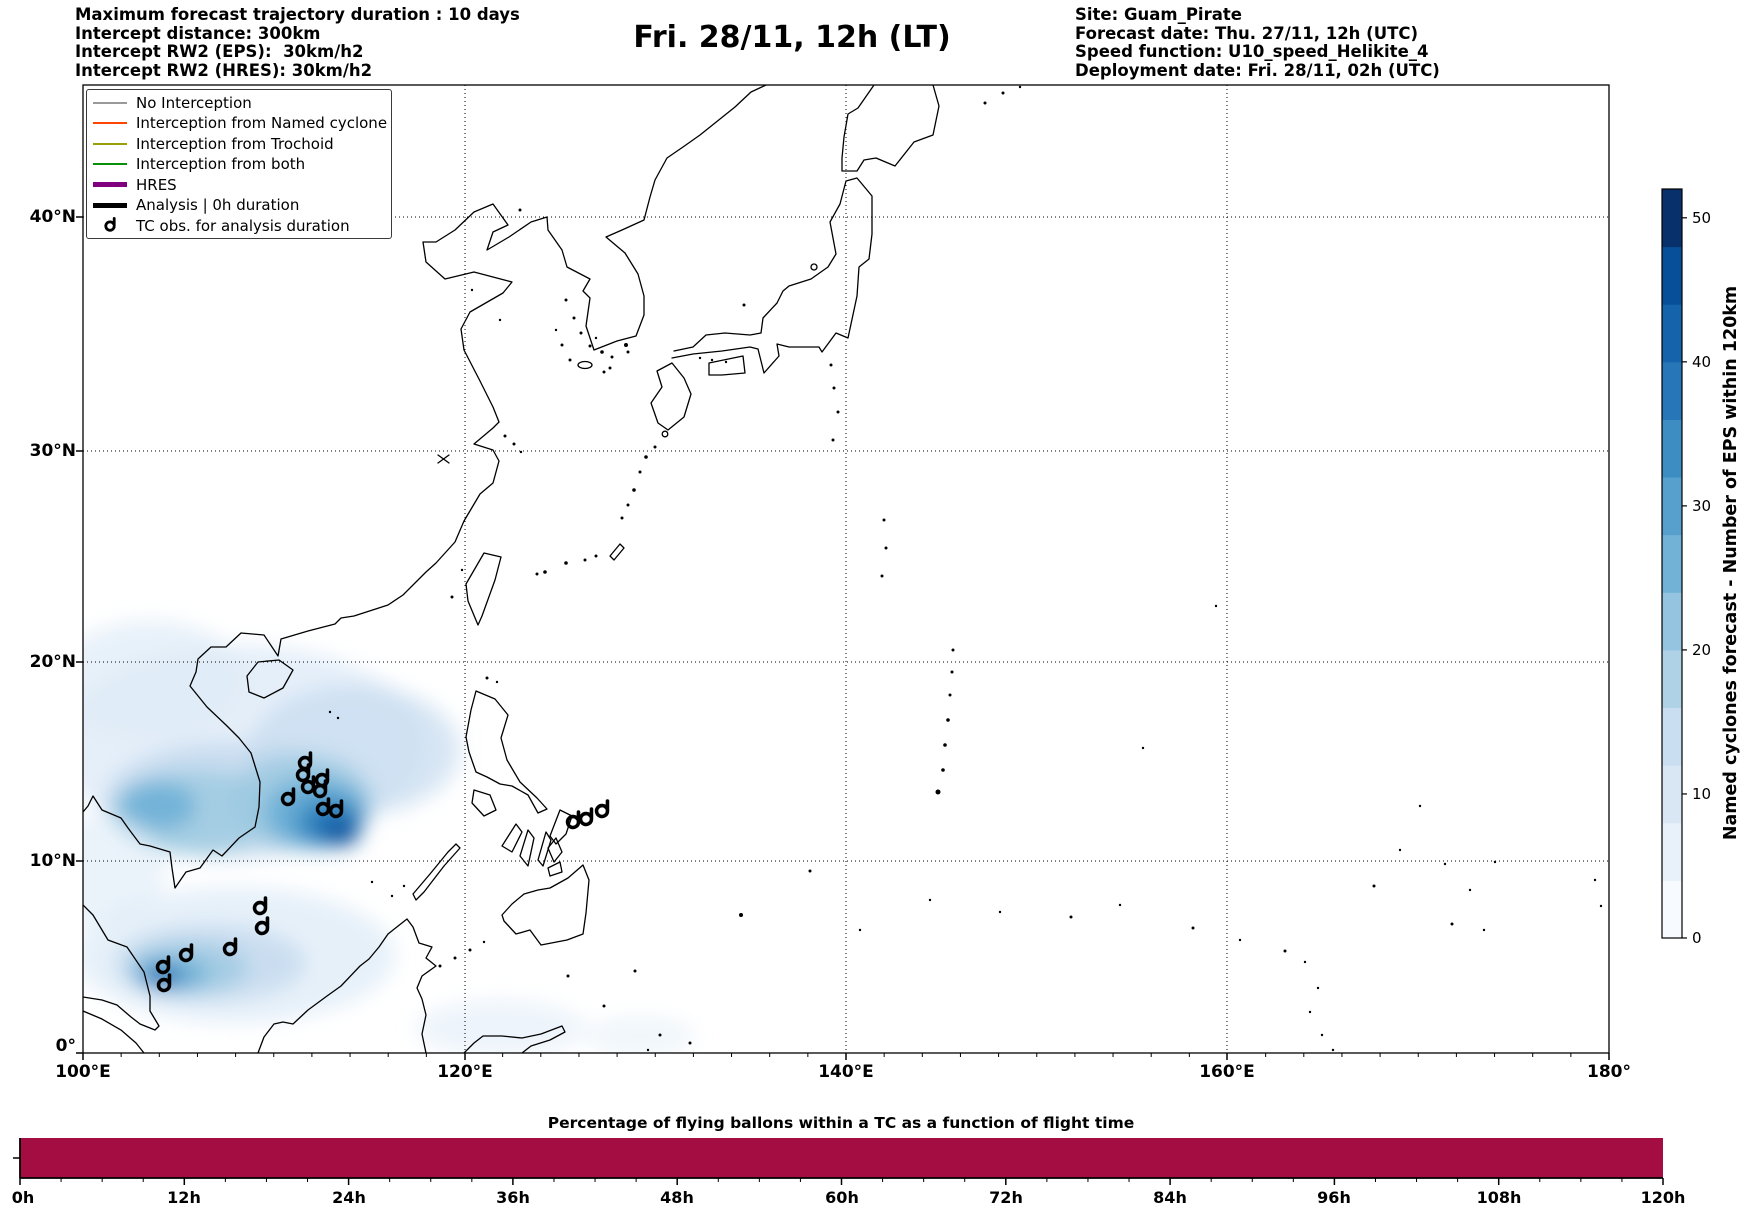 Image resolution: width=1748 pixels, height=1213 pixels. I want to click on flight-time-bar-chart, so click(838, 1161).